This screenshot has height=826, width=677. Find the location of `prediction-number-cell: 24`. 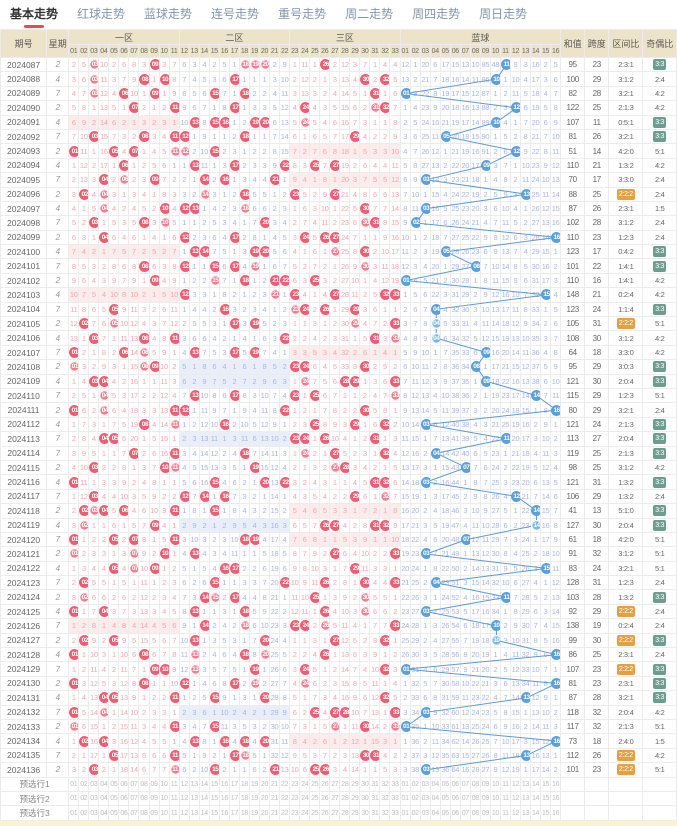

prediction-number-cell: 24 is located at coordinates (305, 813).